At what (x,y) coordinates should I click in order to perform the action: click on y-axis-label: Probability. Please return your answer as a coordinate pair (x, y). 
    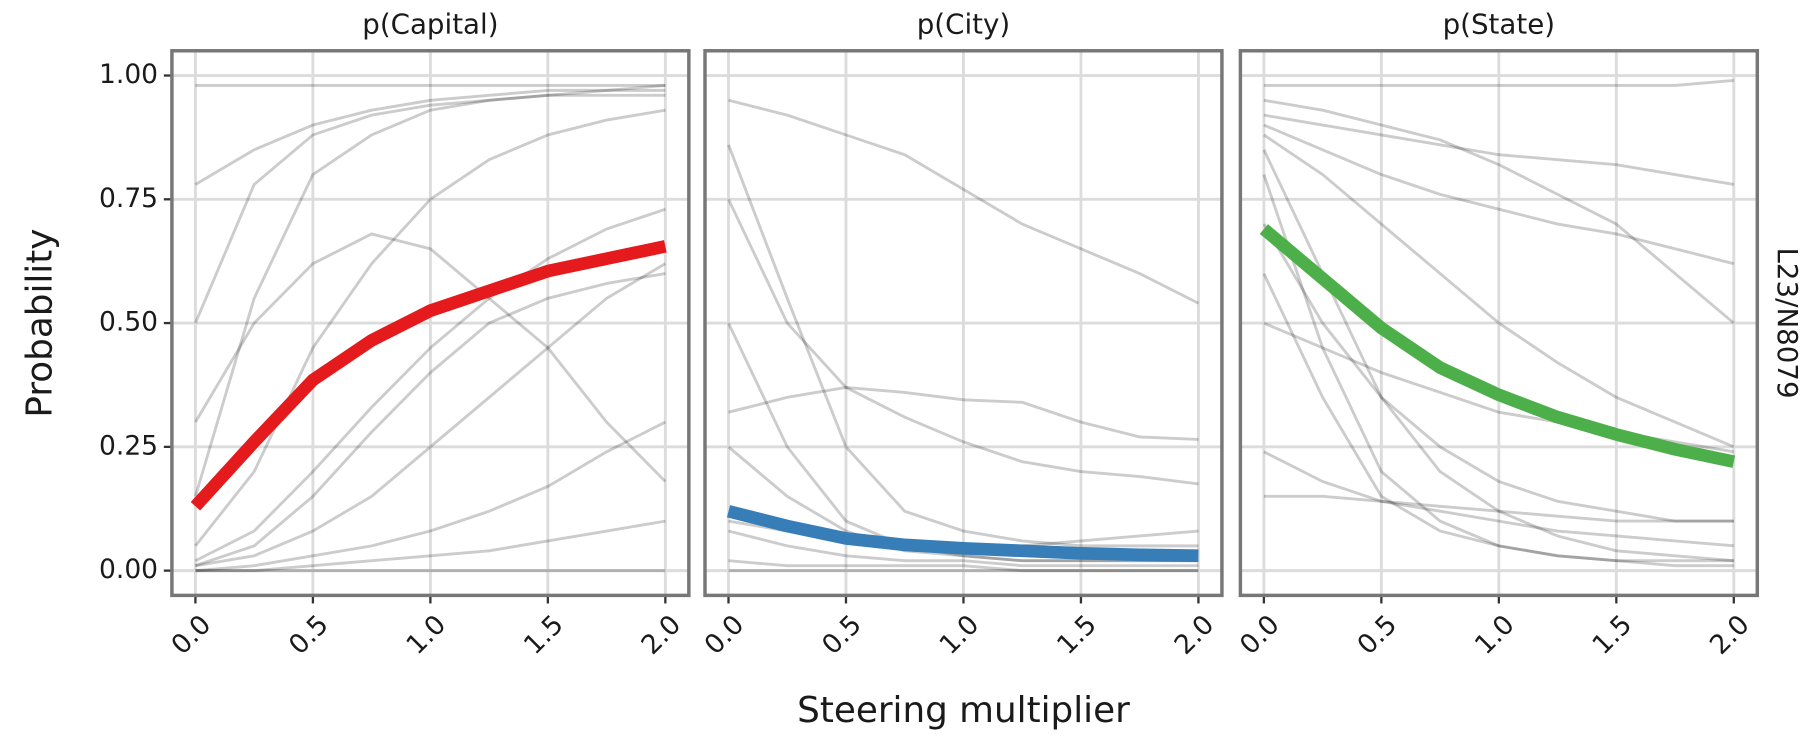
    Looking at the image, I should click on (40, 323).